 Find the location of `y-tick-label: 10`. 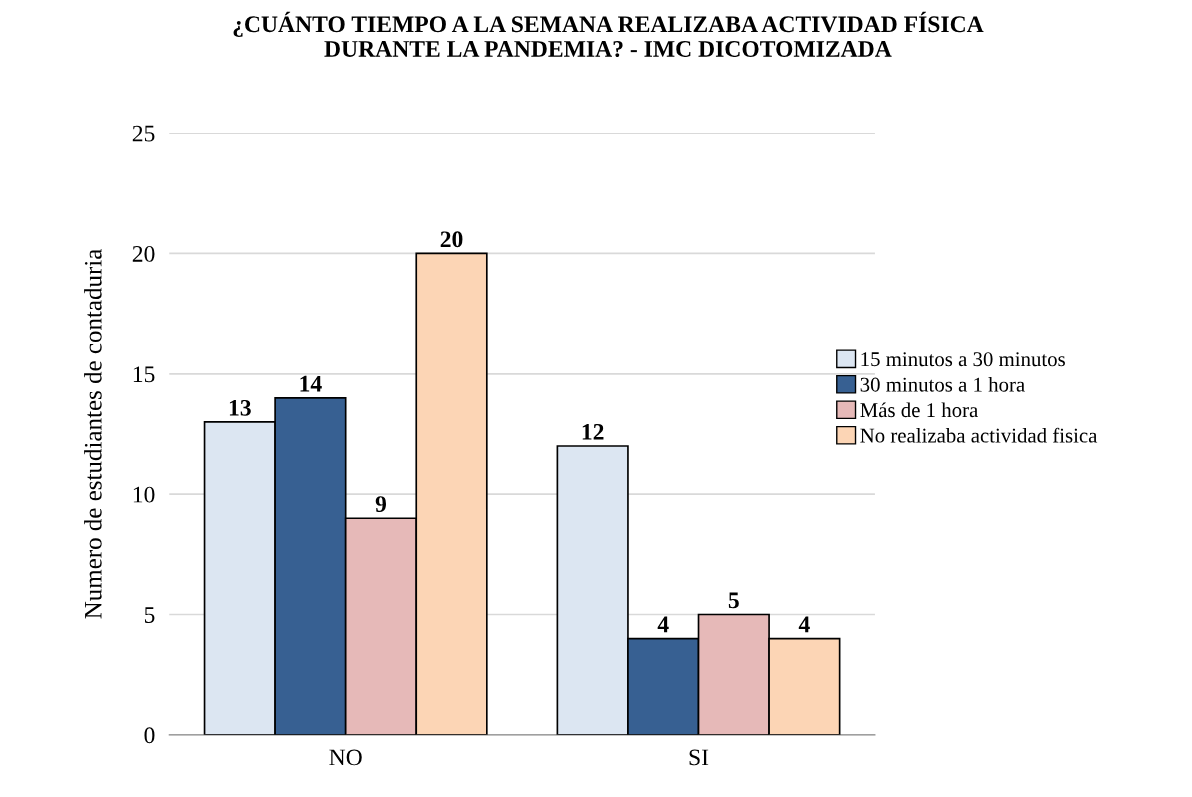

y-tick-label: 10 is located at coordinates (144, 494).